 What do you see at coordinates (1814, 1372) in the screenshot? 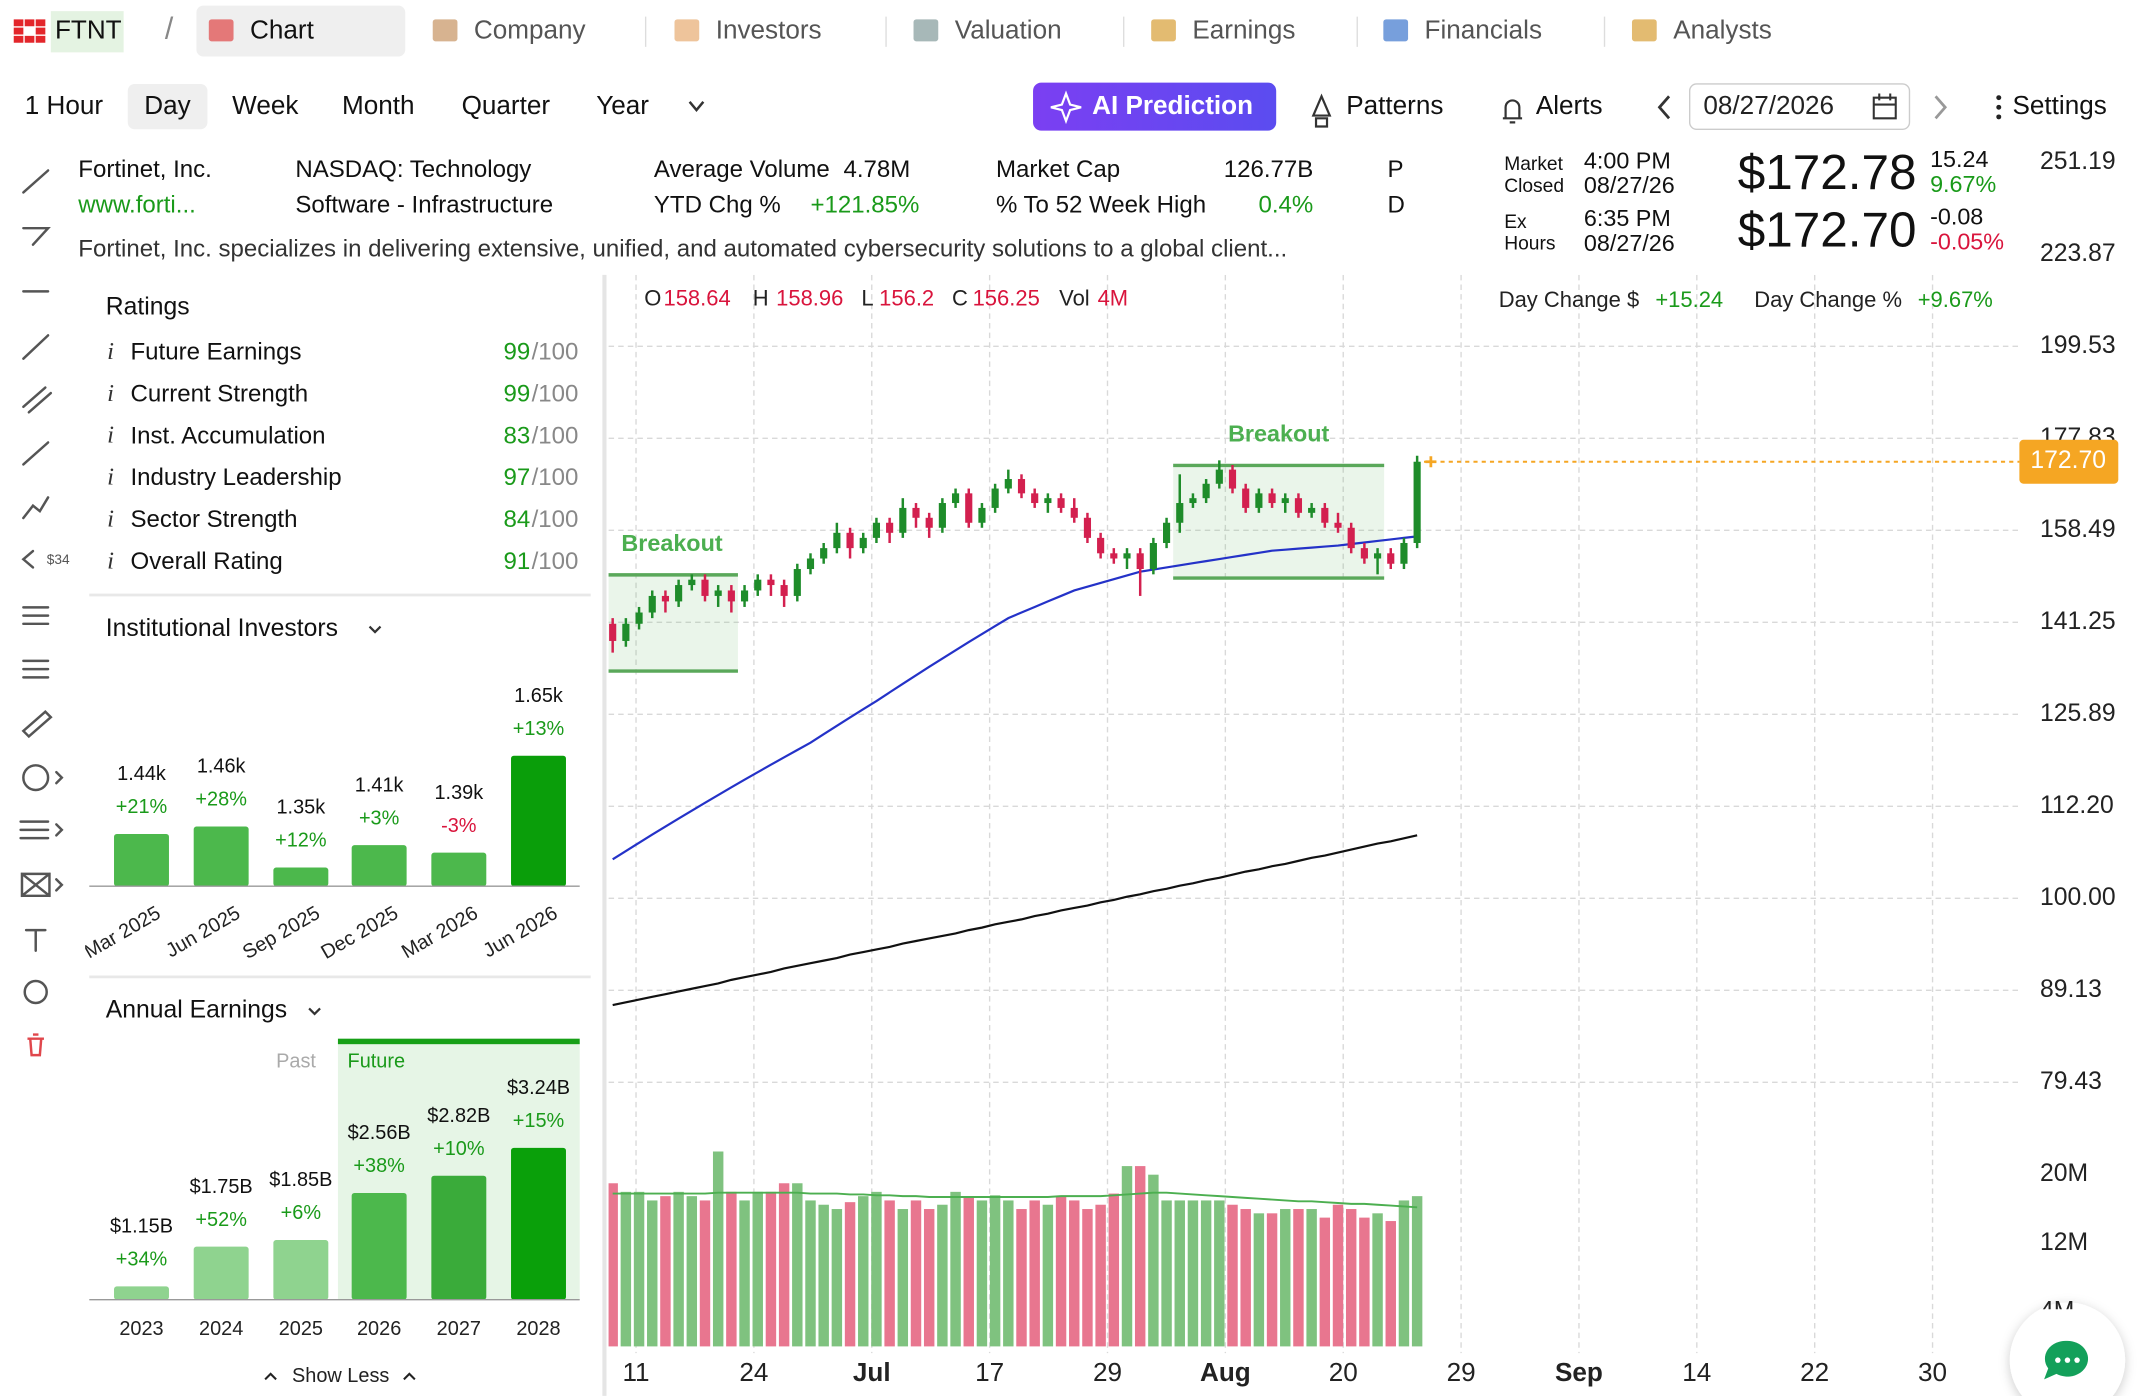
I see `x-tick-label: 22` at bounding box center [1814, 1372].